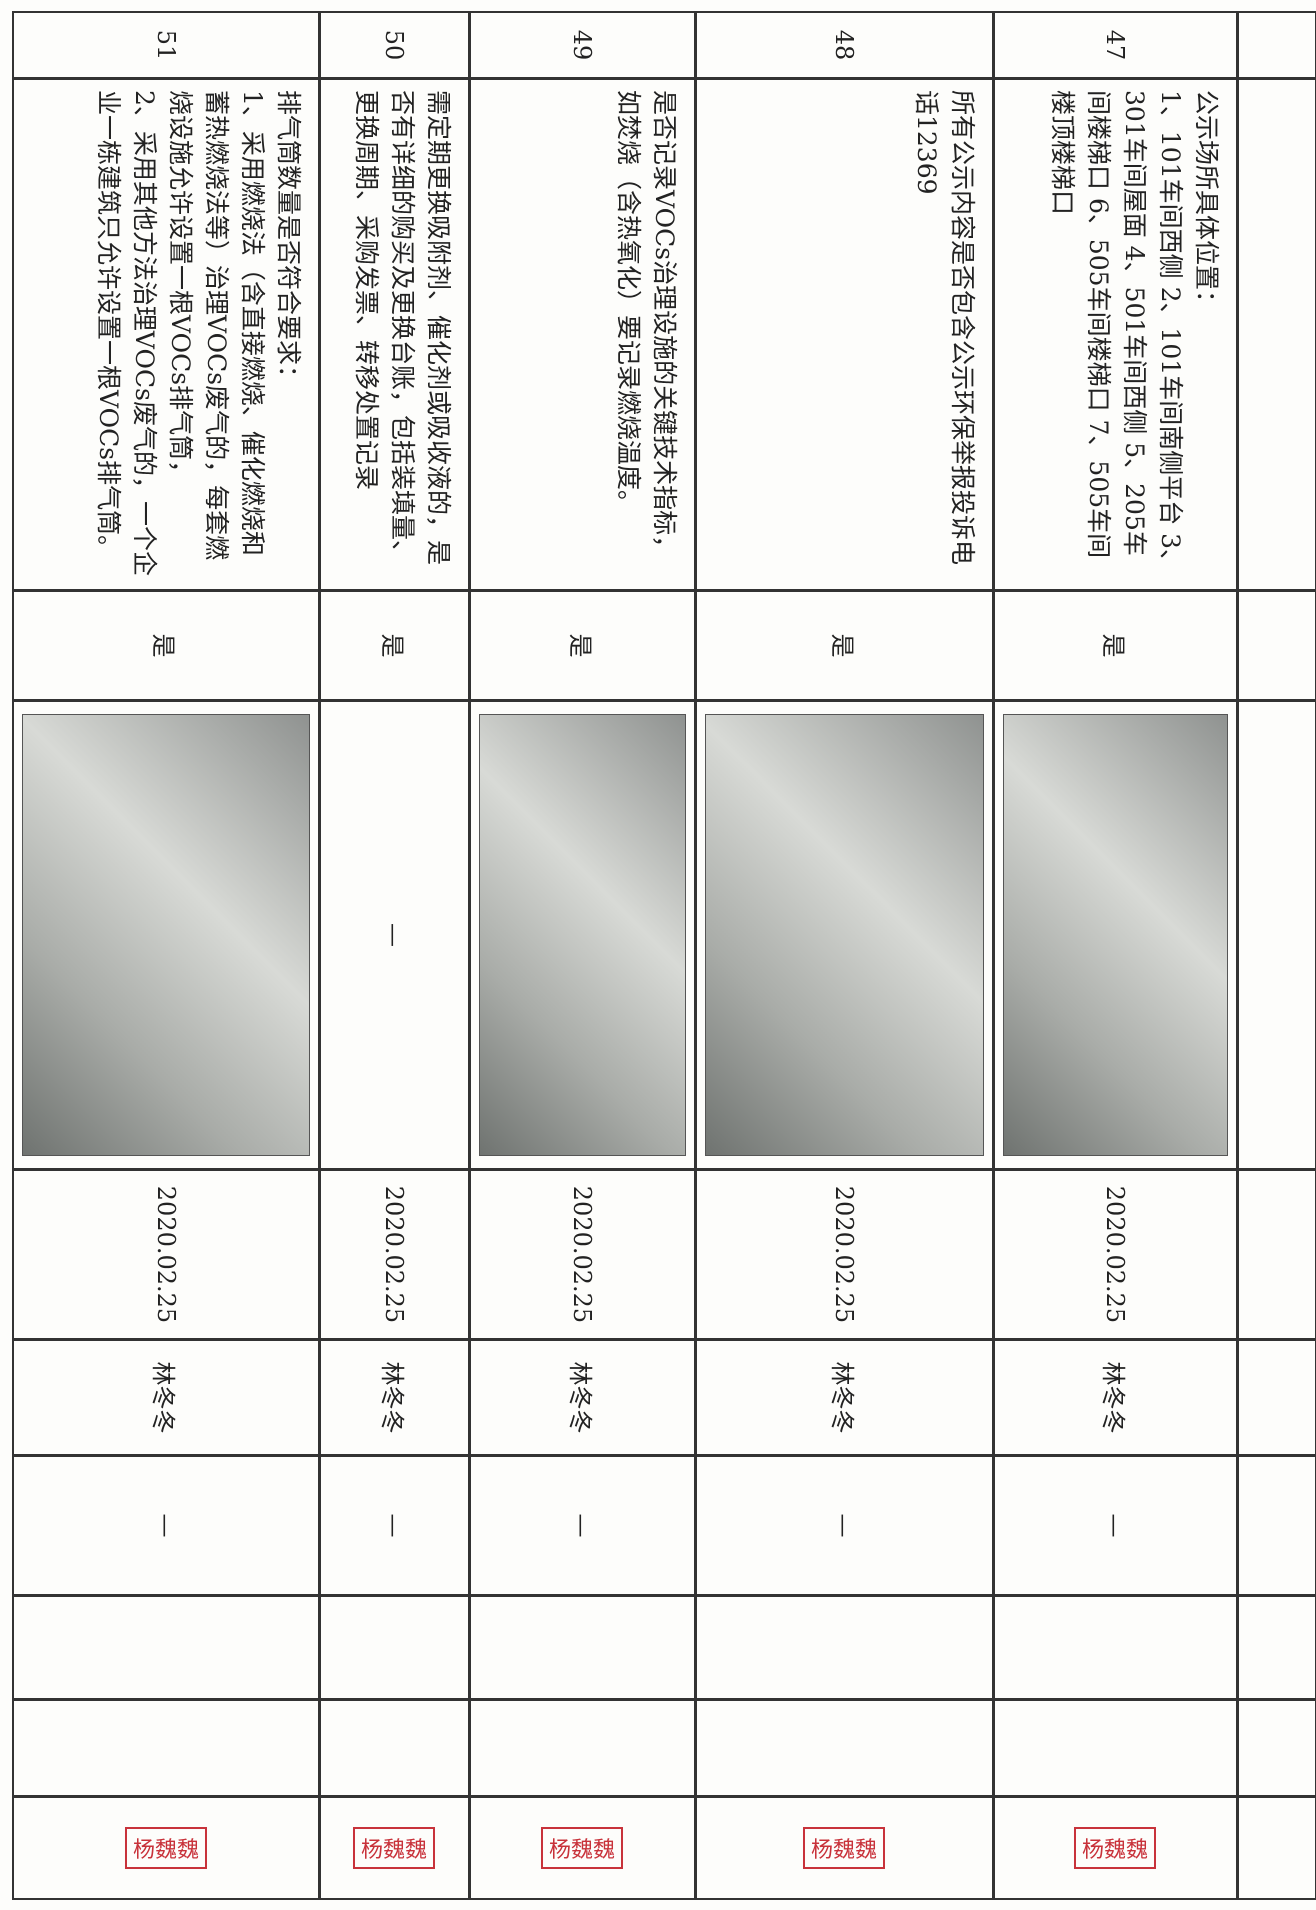  I want to click on row-number: 47, so click(1115, 45).